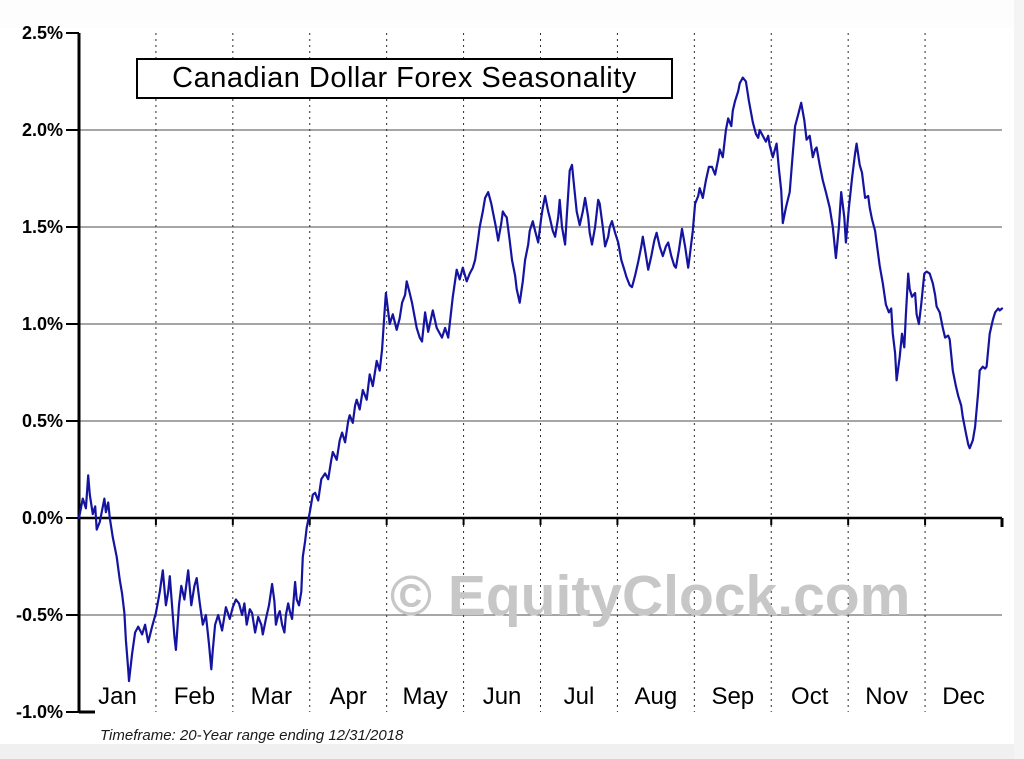 The image size is (1024, 759). Describe the element at coordinates (42, 227) in the screenshot. I see `y-tick-label: 1.5%` at that location.